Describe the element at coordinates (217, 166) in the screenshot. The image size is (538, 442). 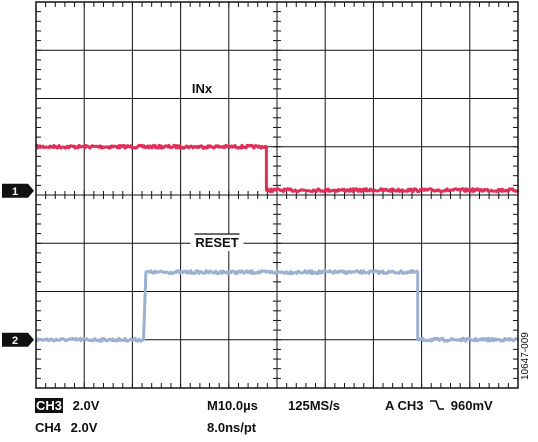
I see `series-labels: INx RESET` at that location.